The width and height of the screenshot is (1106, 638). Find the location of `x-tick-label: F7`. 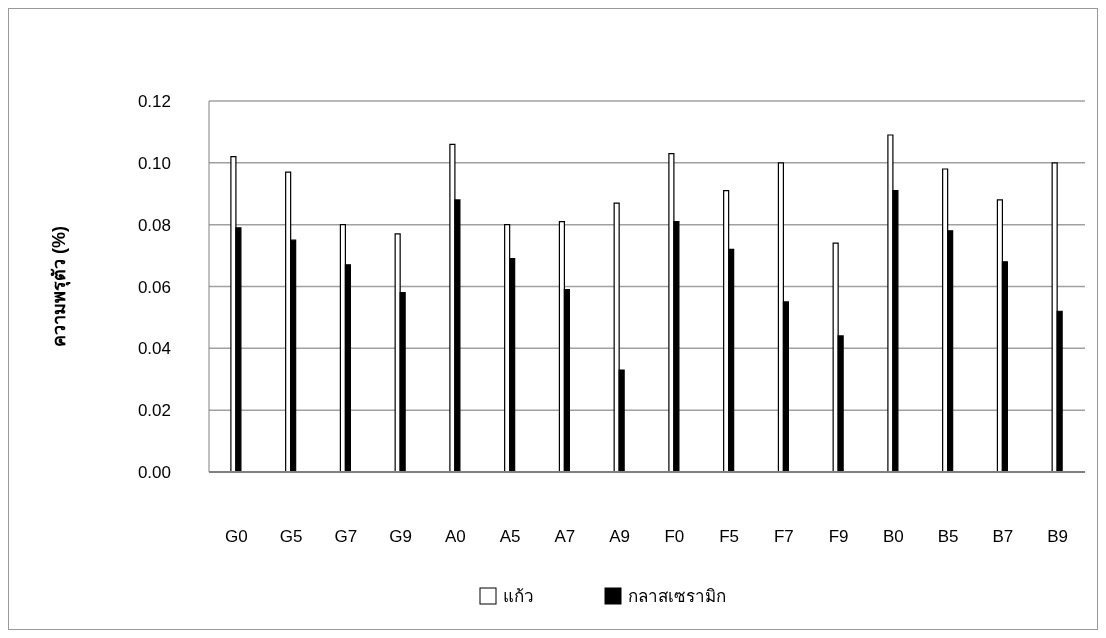

x-tick-label: F7 is located at coordinates (783, 537).